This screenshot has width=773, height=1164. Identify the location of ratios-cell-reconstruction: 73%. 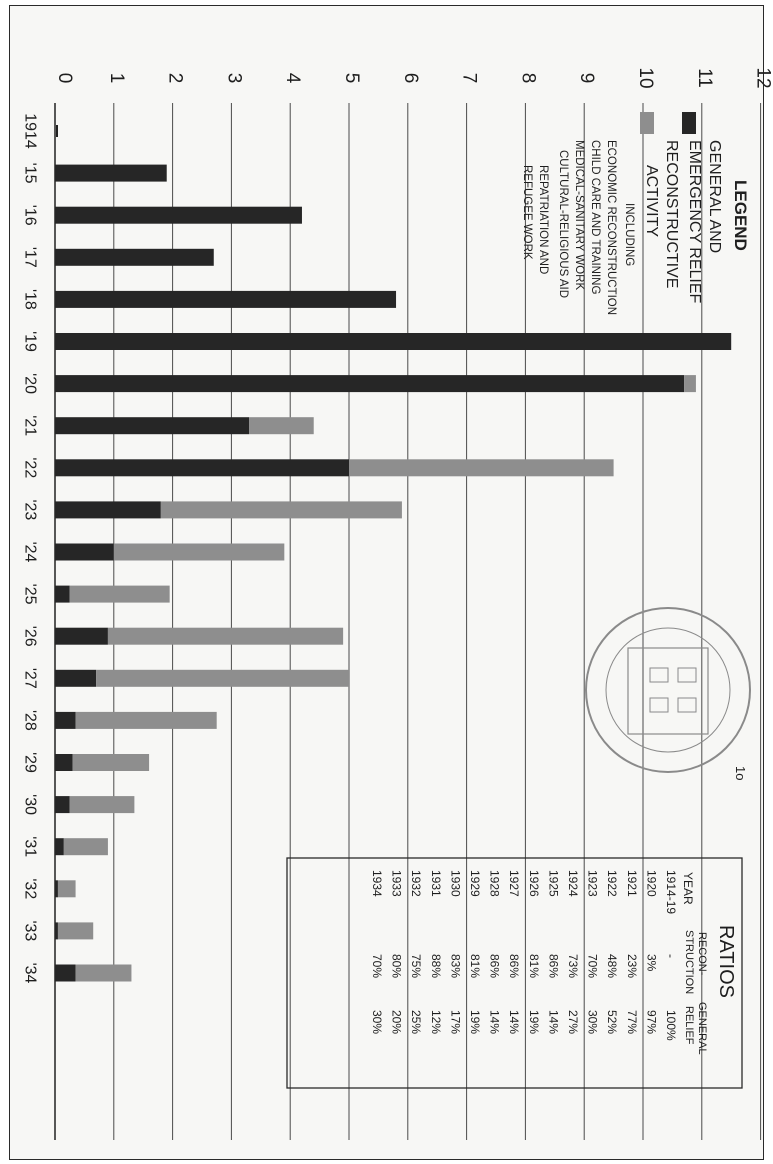
(573, 966).